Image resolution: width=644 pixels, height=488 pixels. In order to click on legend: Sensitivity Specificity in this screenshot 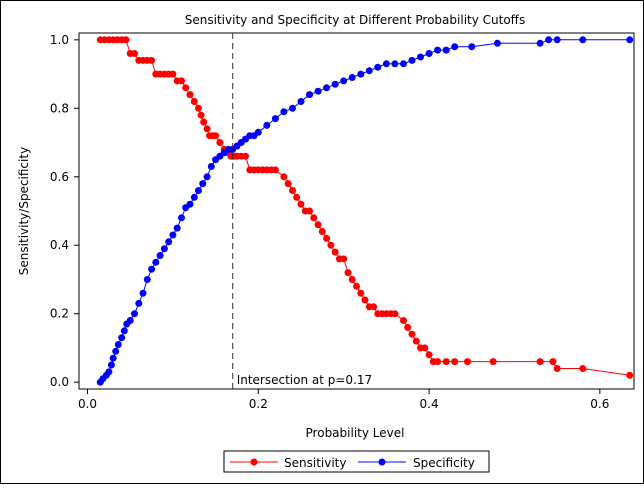, I will do `click(356, 461)`.